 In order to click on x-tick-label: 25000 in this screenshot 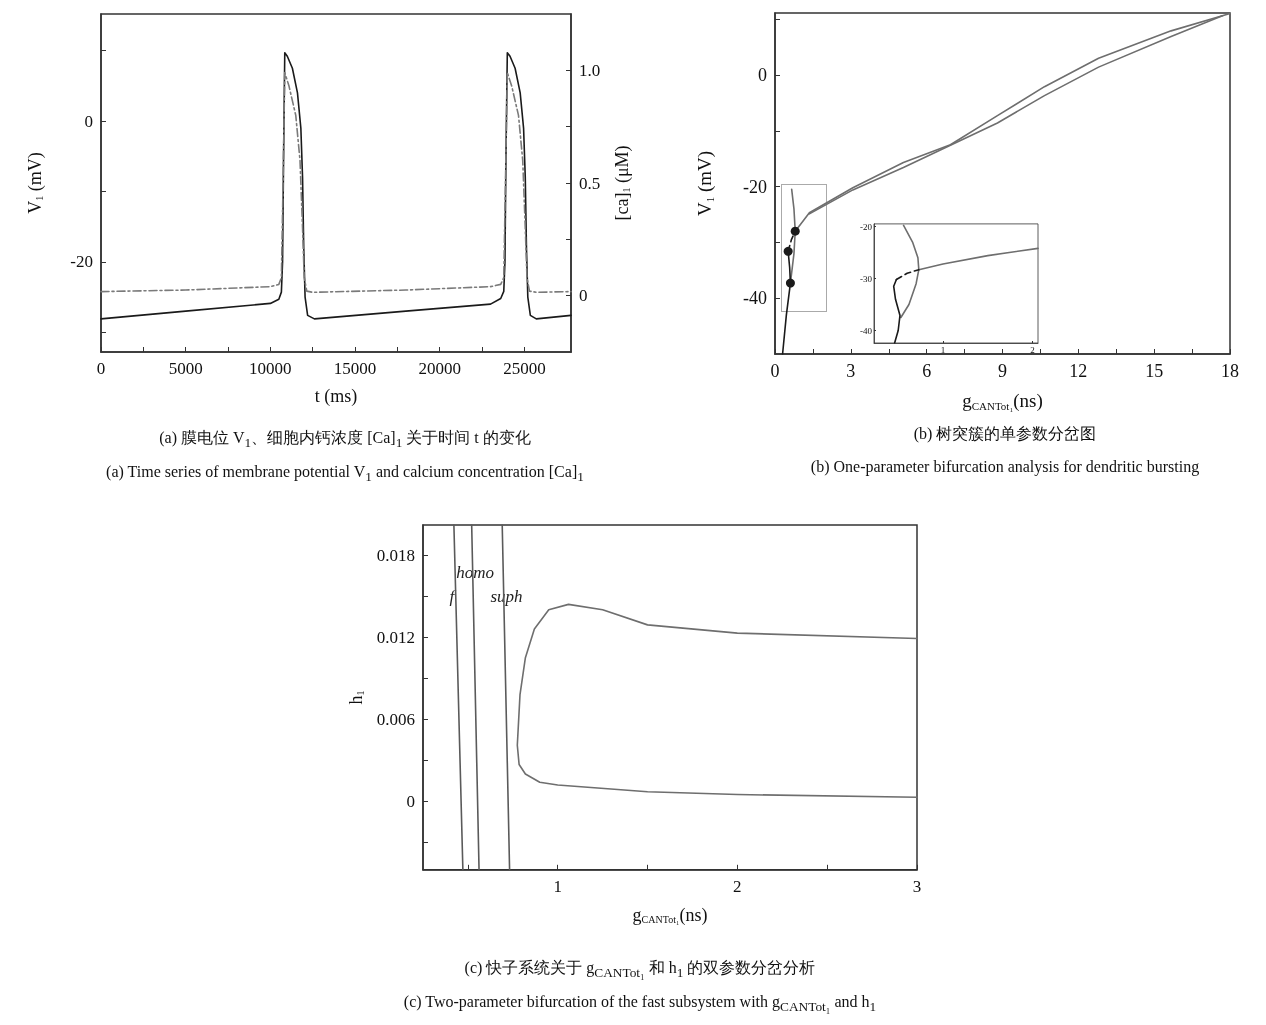, I will do `click(524, 368)`.